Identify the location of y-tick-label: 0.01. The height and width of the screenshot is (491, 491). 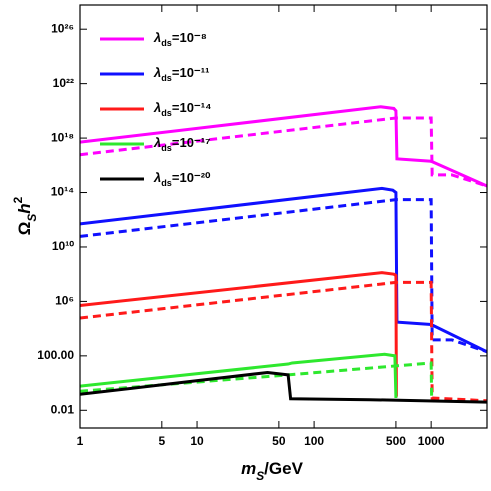
(63, 409).